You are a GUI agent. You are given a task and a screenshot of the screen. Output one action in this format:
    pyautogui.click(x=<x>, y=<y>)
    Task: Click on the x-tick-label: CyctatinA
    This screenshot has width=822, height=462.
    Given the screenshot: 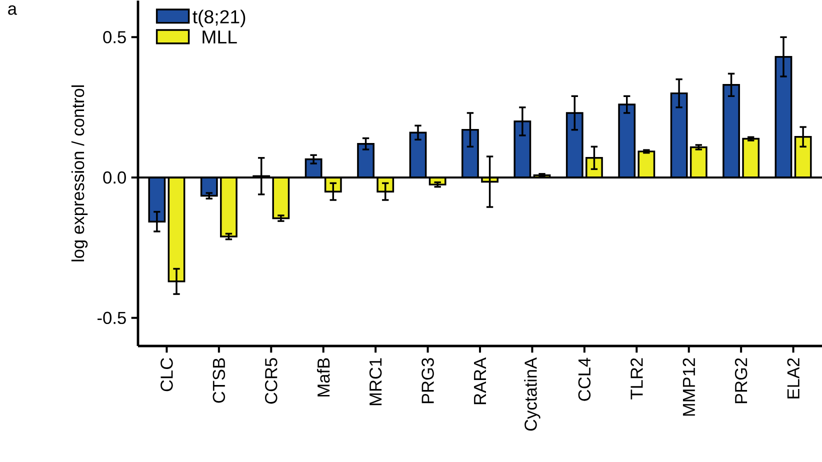 What is the action you would take?
    pyautogui.click(x=532, y=394)
    